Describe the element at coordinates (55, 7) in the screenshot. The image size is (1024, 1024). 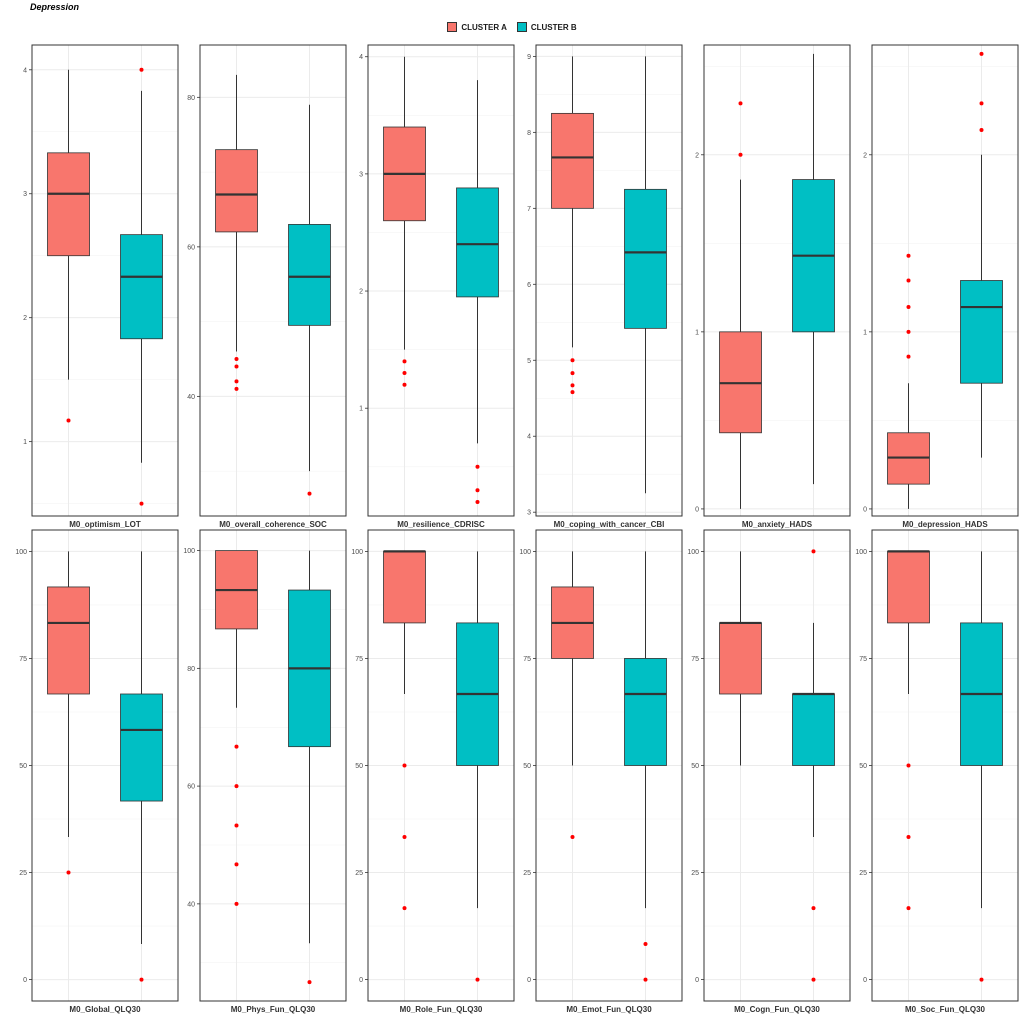
I see `page-title: Depression` at that location.